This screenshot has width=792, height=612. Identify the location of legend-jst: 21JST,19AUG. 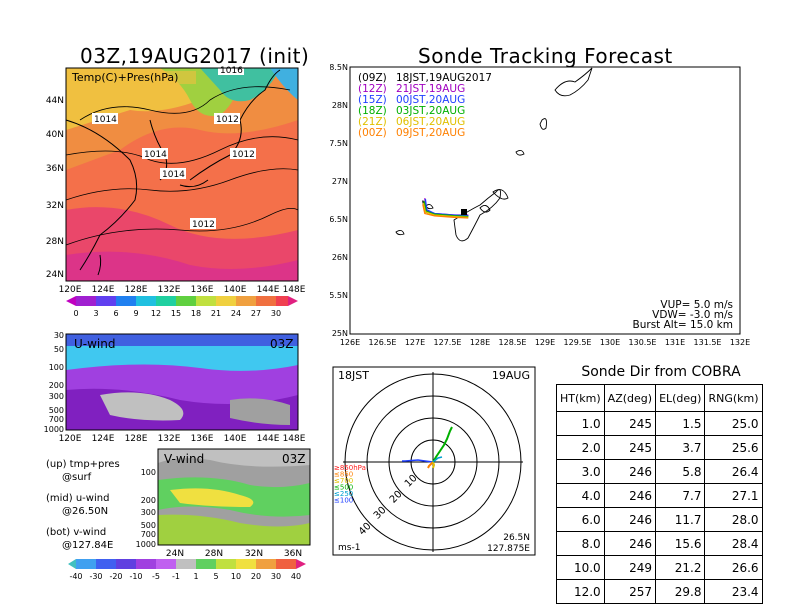
(430, 89).